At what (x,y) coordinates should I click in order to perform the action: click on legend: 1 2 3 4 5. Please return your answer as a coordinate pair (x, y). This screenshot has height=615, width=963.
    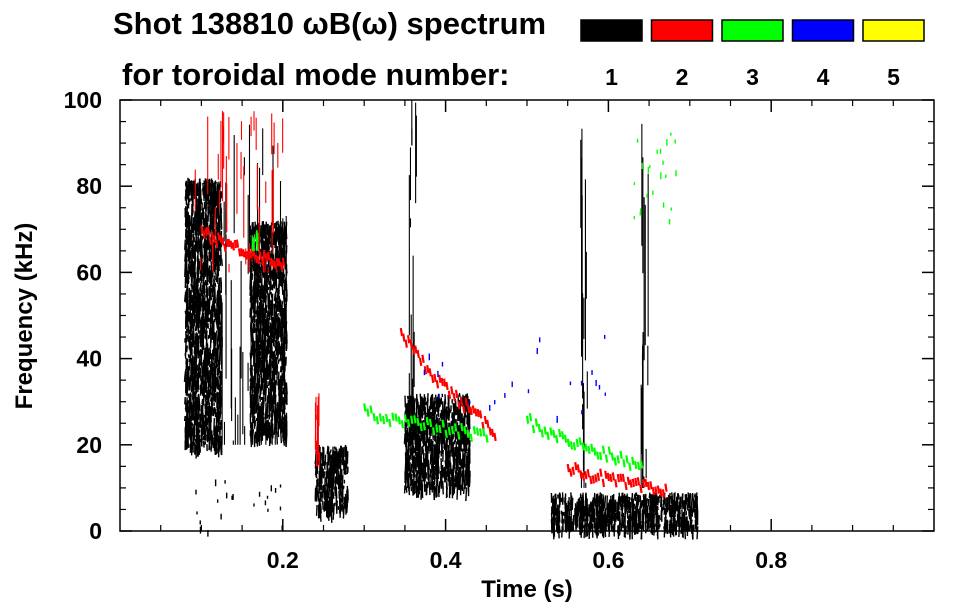
    Looking at the image, I should click on (752, 54).